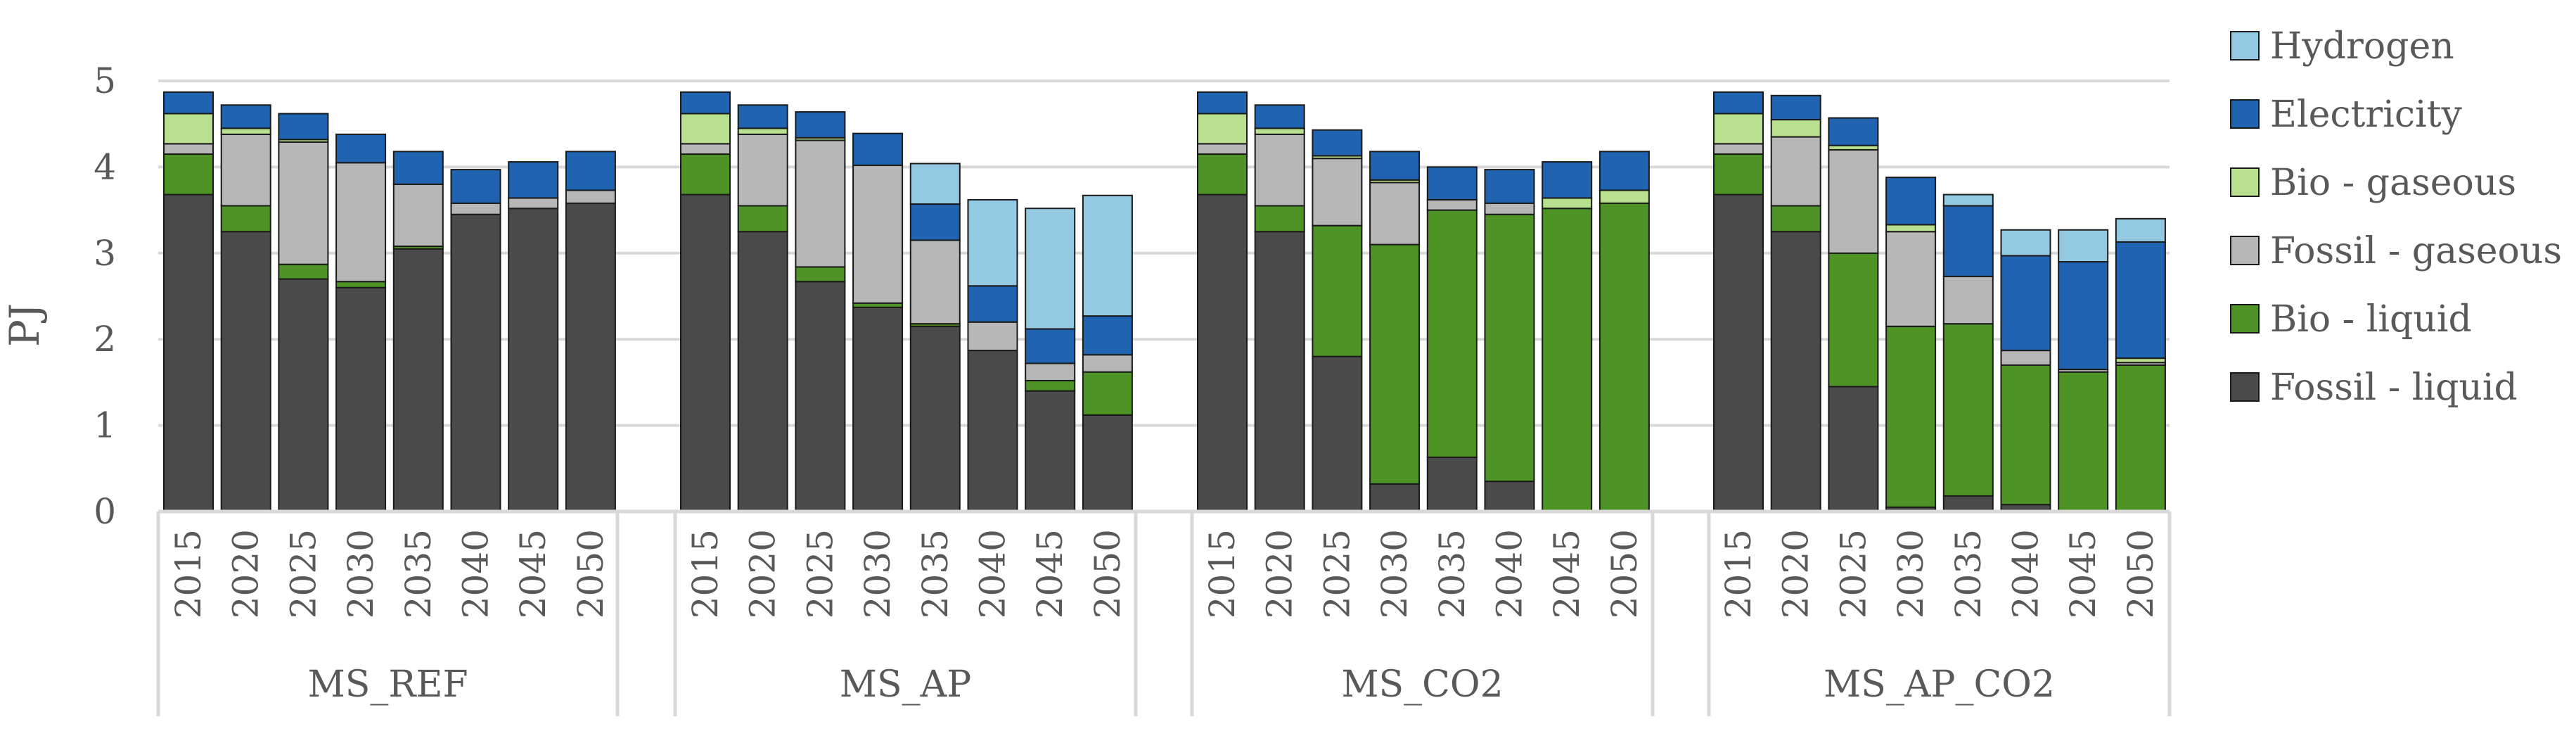 Image resolution: width=2576 pixels, height=743 pixels. What do you see at coordinates (1968, 200) in the screenshot?
I see `bar-segment-ms-ap-co2-2035-hydrogen` at bounding box center [1968, 200].